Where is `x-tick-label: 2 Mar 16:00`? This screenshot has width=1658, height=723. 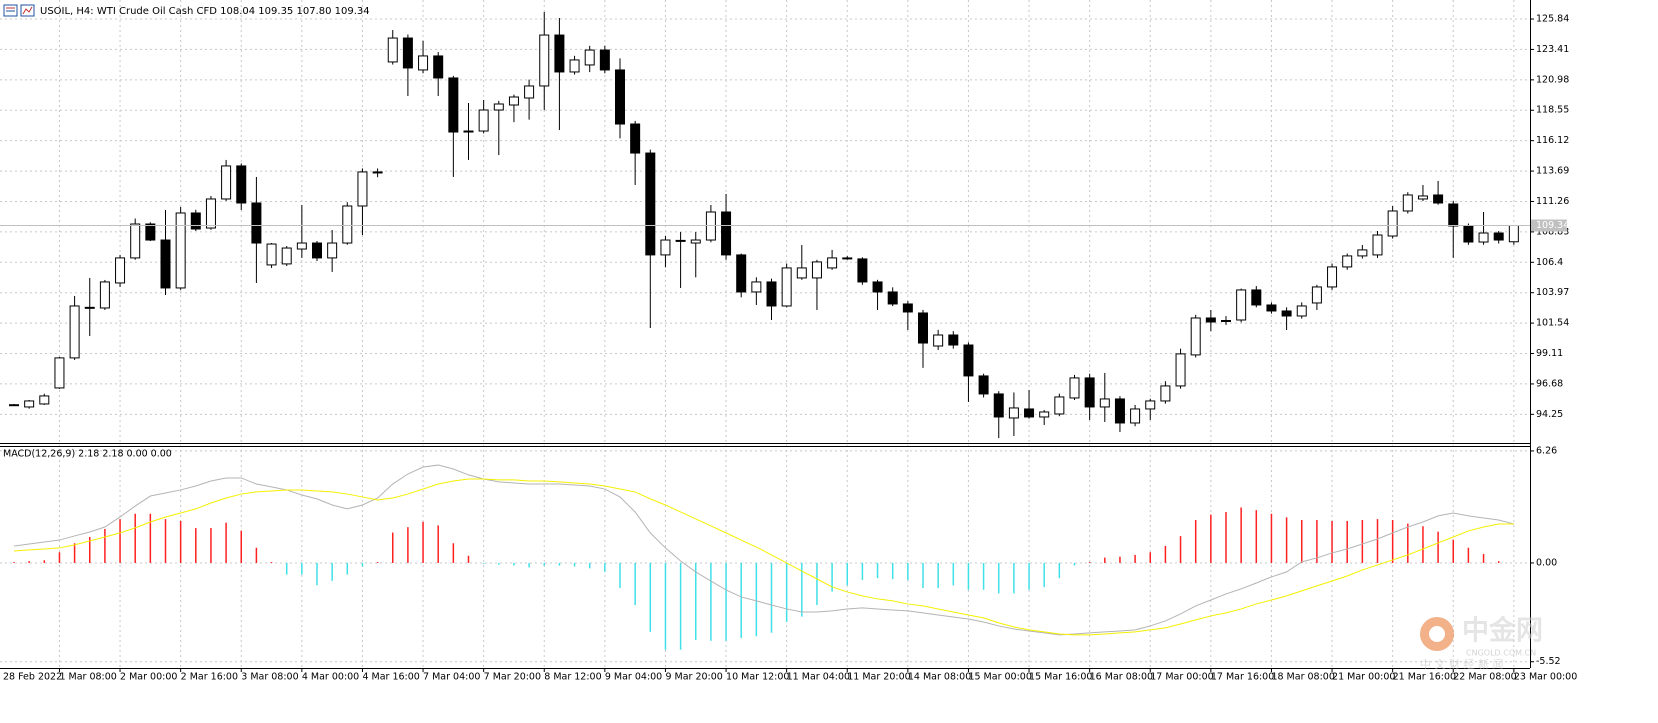
x-tick-label: 2 Mar 16:00 is located at coordinates (209, 677).